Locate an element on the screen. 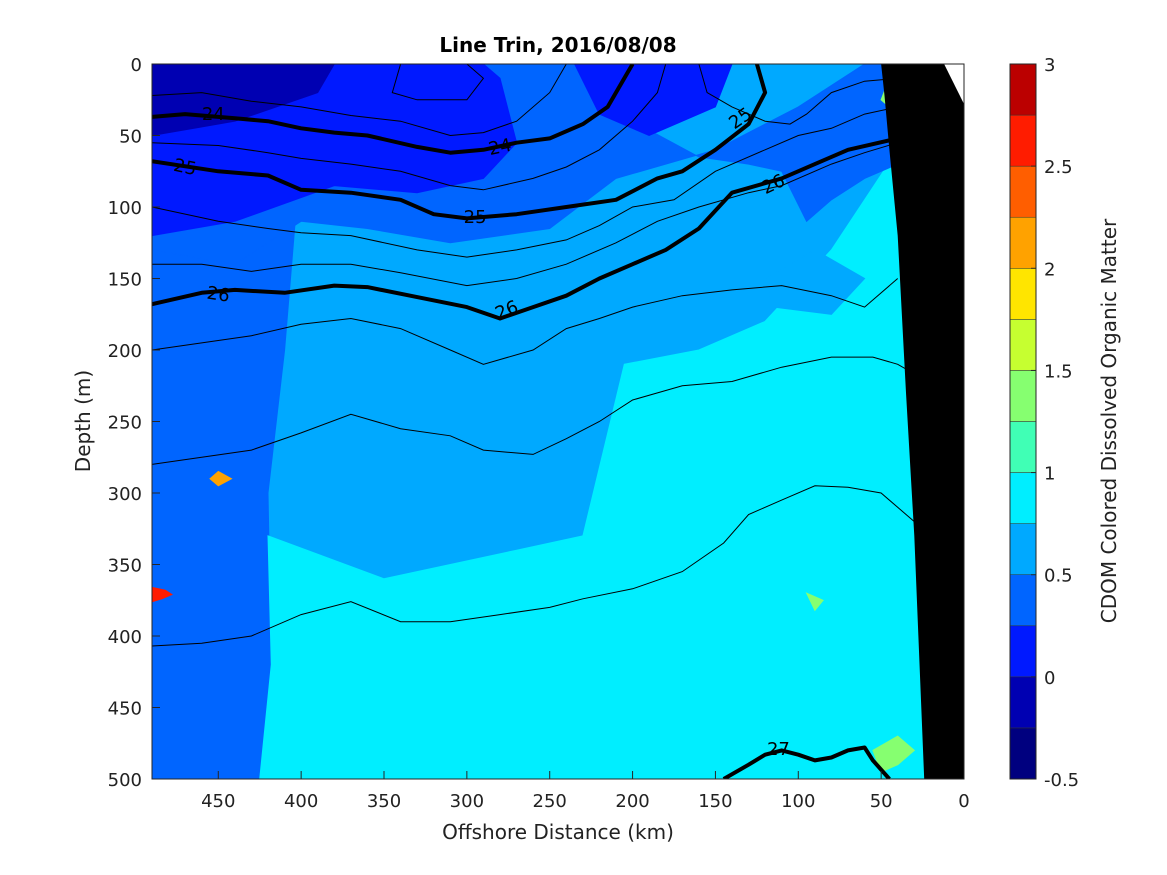 This screenshot has width=1167, height=875. y-tick-label: 450 is located at coordinates (125, 709).